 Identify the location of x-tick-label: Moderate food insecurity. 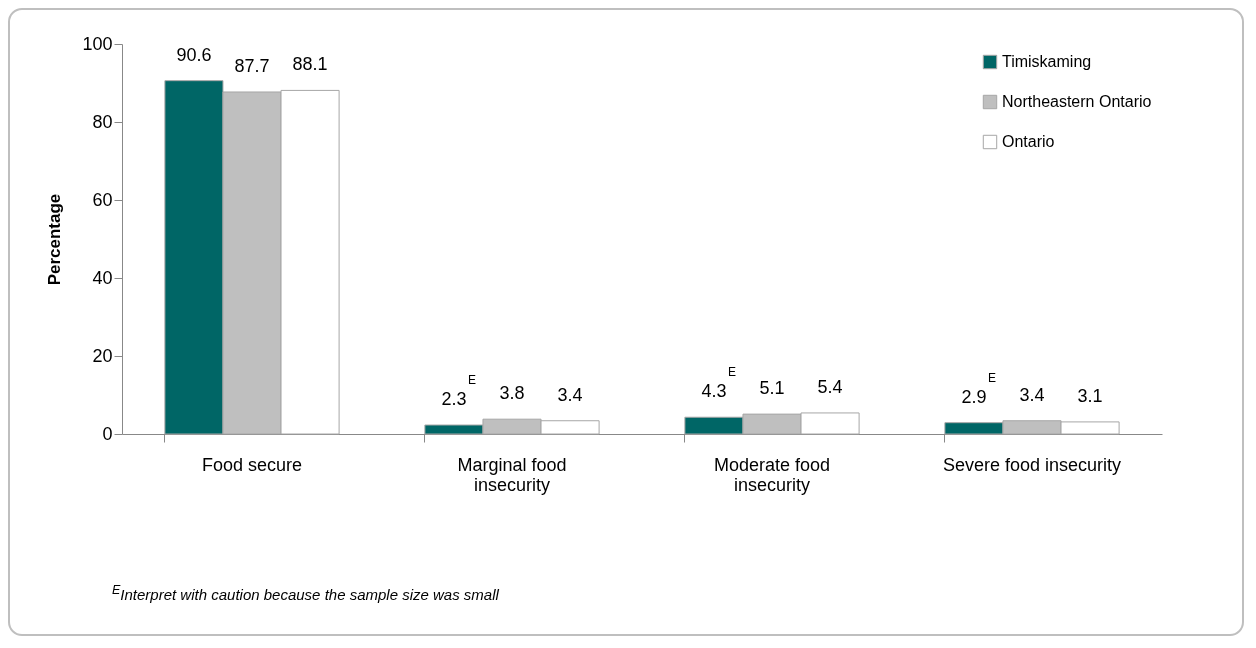
(772, 474).